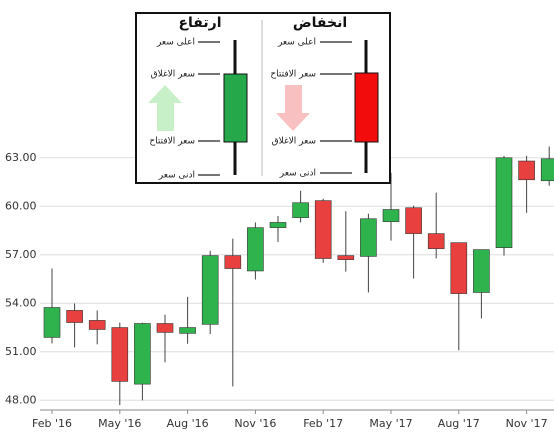 The image size is (554, 432). Describe the element at coordinates (21, 302) in the screenshot. I see `y-tick-label: 54.00` at that location.